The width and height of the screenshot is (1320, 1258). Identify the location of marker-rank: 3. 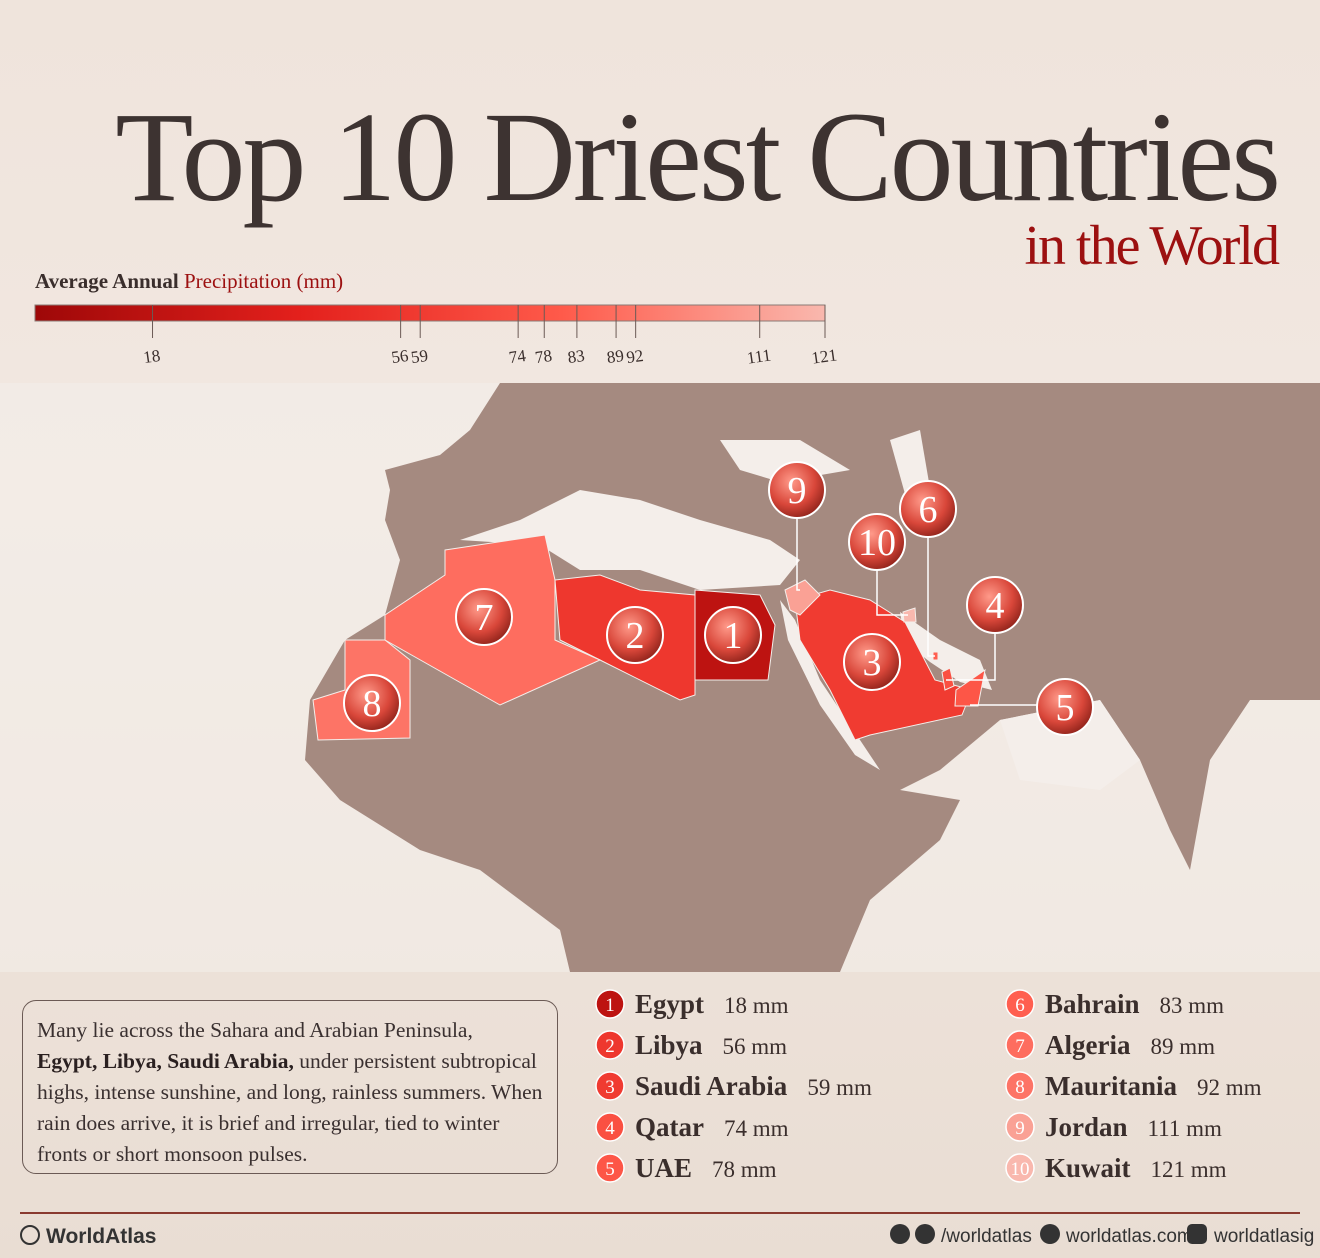
(872, 663).